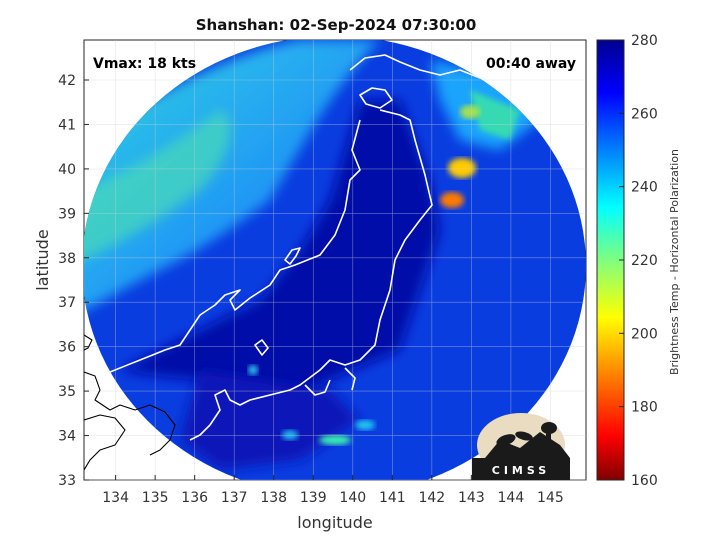 This screenshot has height=540, width=720. Describe the element at coordinates (67, 303) in the screenshot. I see `y-tick-label: 37` at that location.